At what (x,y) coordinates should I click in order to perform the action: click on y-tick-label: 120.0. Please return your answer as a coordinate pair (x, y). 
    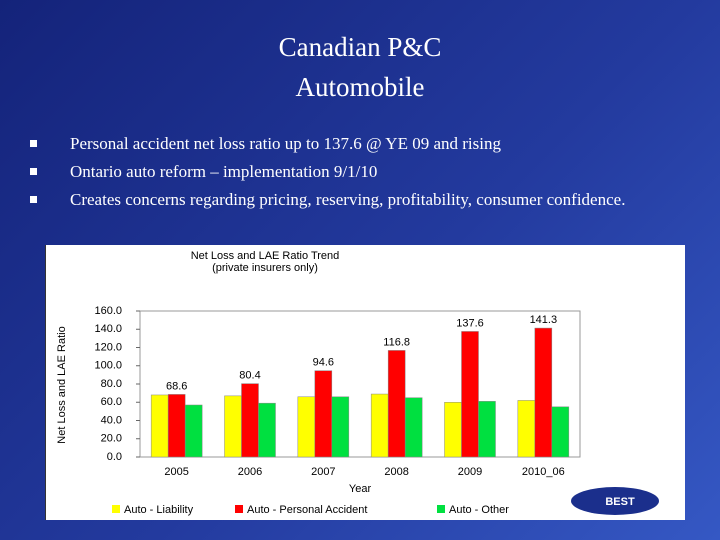
    Looking at the image, I should click on (108, 347).